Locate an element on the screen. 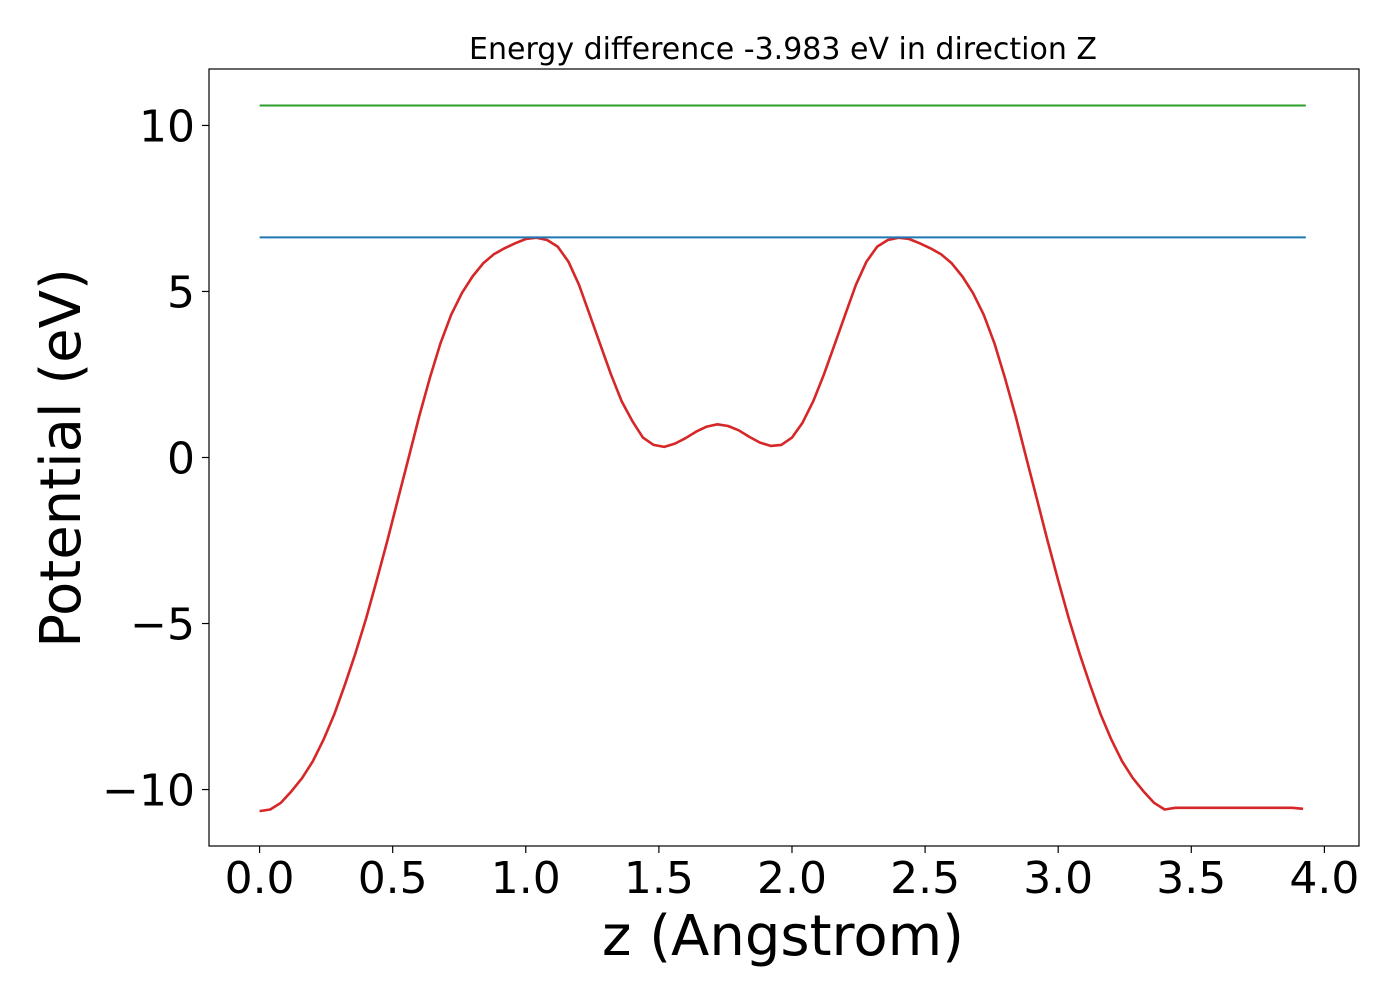 The image size is (1400, 1000). x-tick-label: 2.5 is located at coordinates (925, 878).